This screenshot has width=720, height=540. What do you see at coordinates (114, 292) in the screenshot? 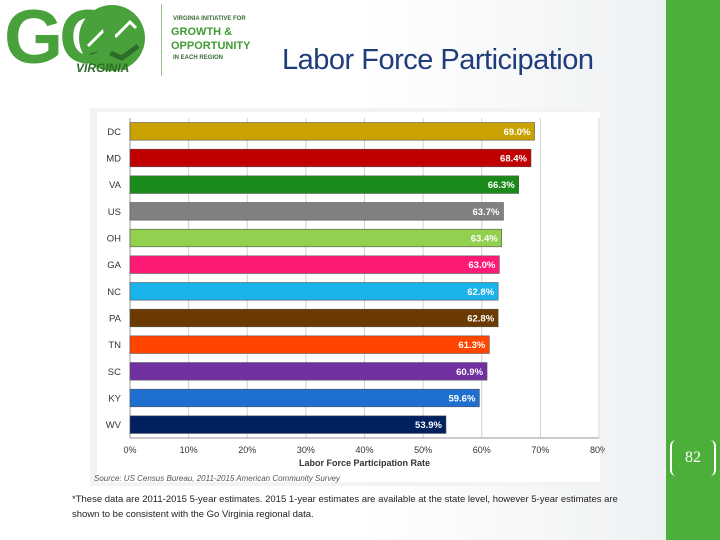
I see `category-label: NC` at bounding box center [114, 292].